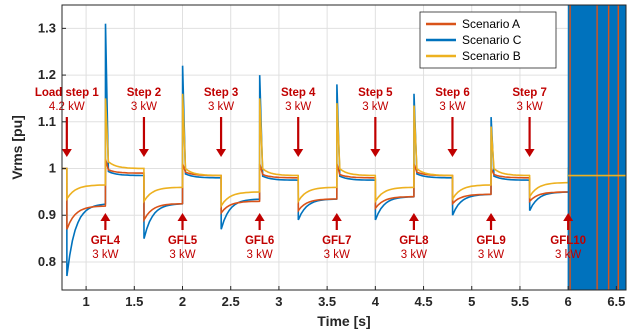  What do you see at coordinates (17, 147) in the screenshot?
I see `y-axis-label: Vrms [pu]` at bounding box center [17, 147].